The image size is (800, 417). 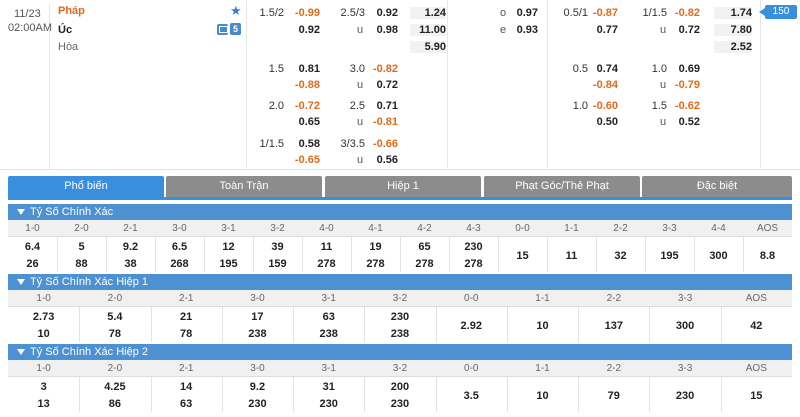 What do you see at coordinates (328, 317) in the screenshot?
I see `score-odd: 63` at bounding box center [328, 317].